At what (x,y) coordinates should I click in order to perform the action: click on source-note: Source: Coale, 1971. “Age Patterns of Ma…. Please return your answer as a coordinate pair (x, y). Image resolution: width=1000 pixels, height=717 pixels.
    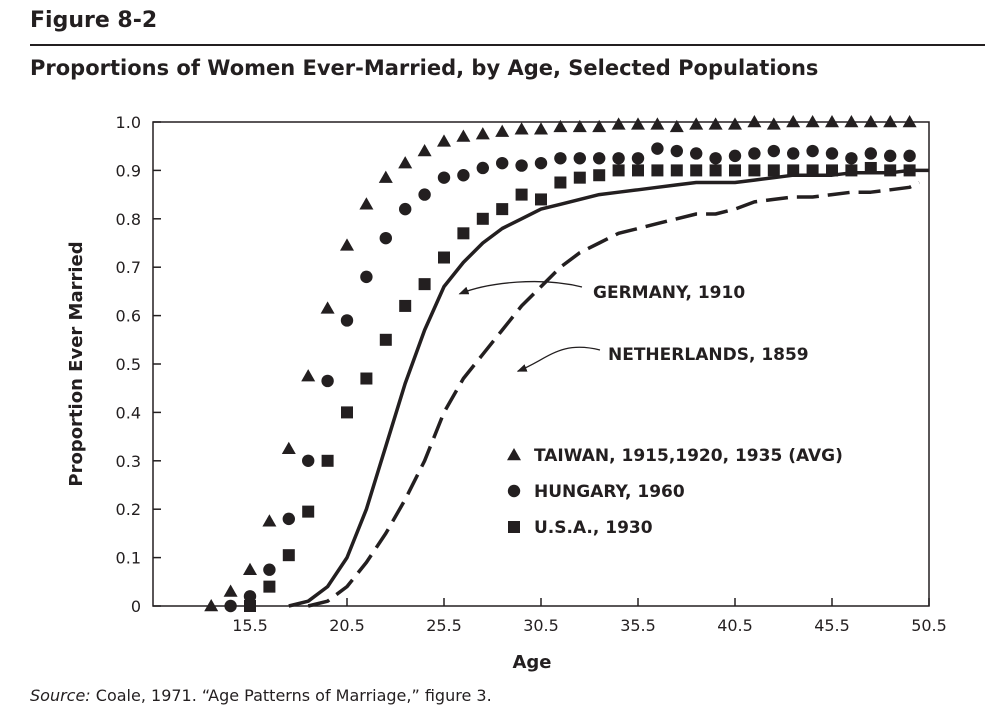
    Looking at the image, I should click on (261, 695).